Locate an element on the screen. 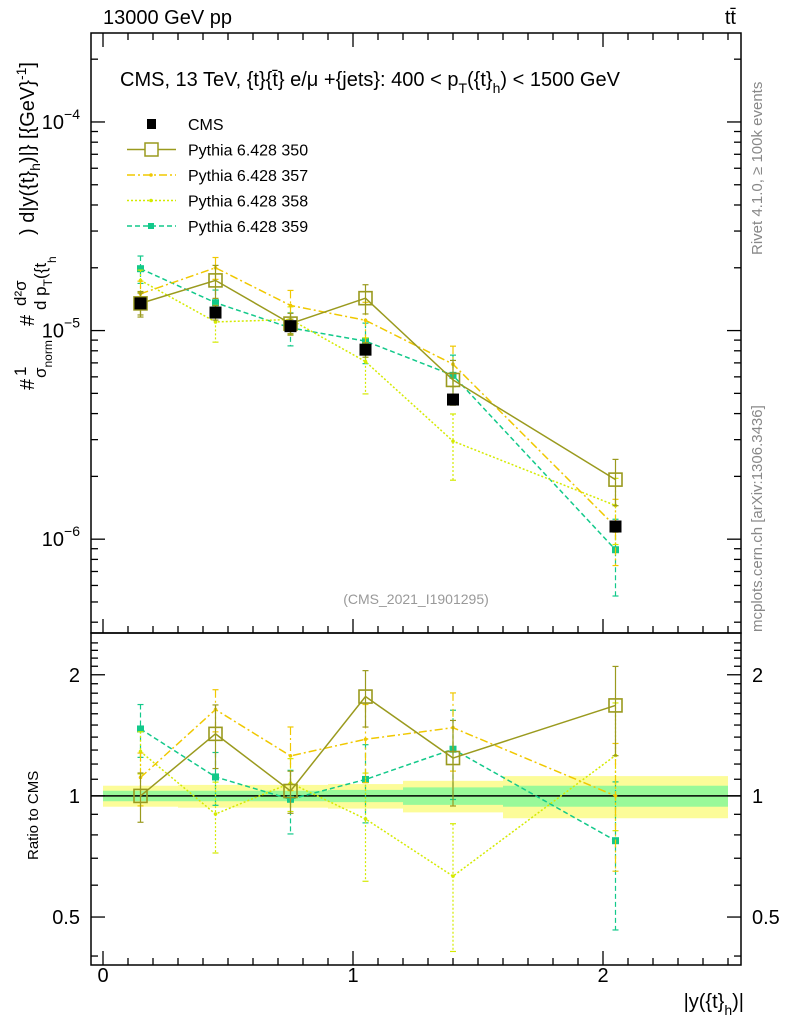 The width and height of the screenshot is (786, 1024). ratio-y-tick-label-right: 2 is located at coordinates (757, 676).